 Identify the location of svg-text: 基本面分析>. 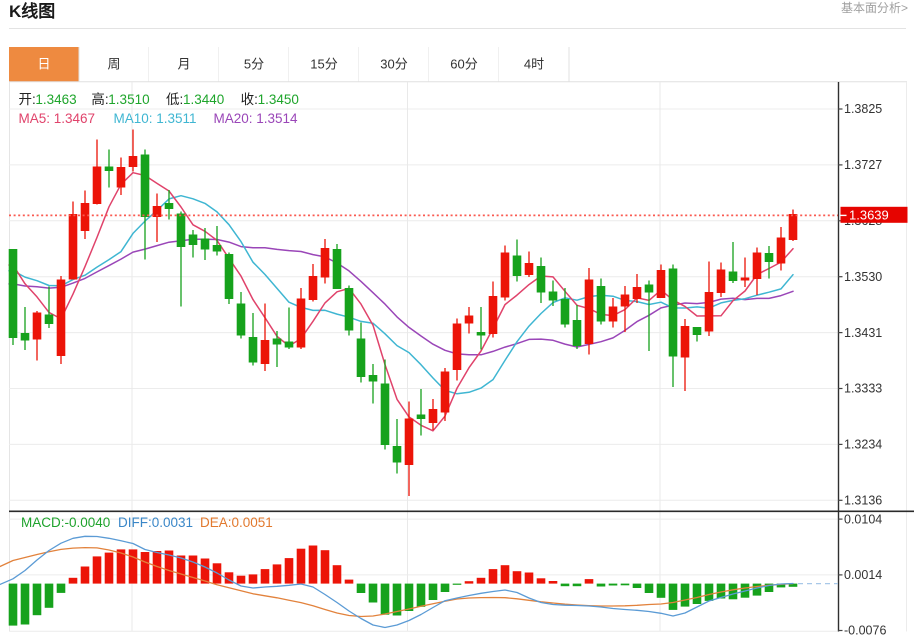
(874, 8).